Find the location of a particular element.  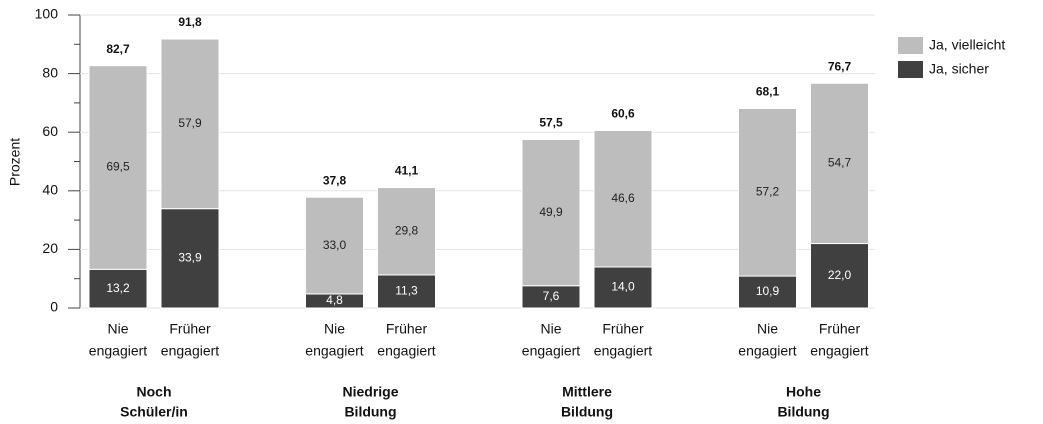

value-label: 57,2 is located at coordinates (768, 191).